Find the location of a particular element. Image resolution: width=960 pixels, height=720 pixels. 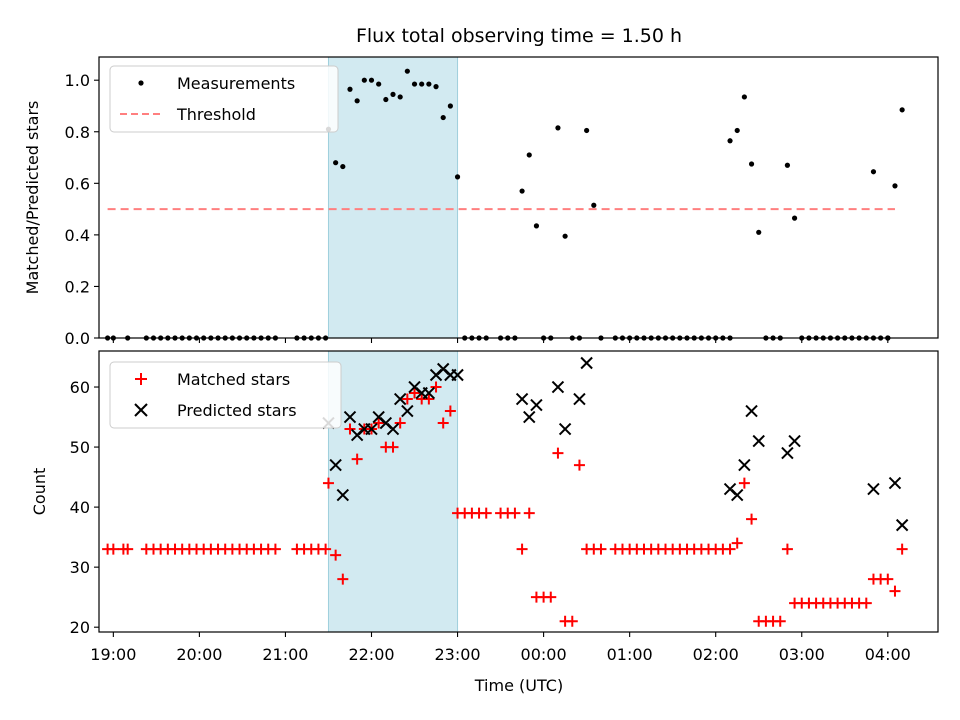

top-legend: Measurements Threshold is located at coordinates (224, 99).